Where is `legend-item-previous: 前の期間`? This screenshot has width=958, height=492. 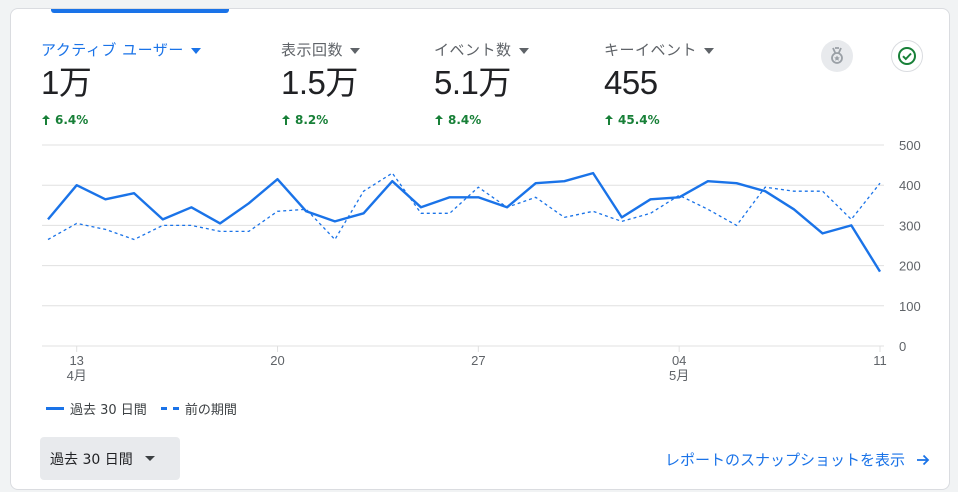 legend-item-previous: 前の期間 is located at coordinates (198, 408).